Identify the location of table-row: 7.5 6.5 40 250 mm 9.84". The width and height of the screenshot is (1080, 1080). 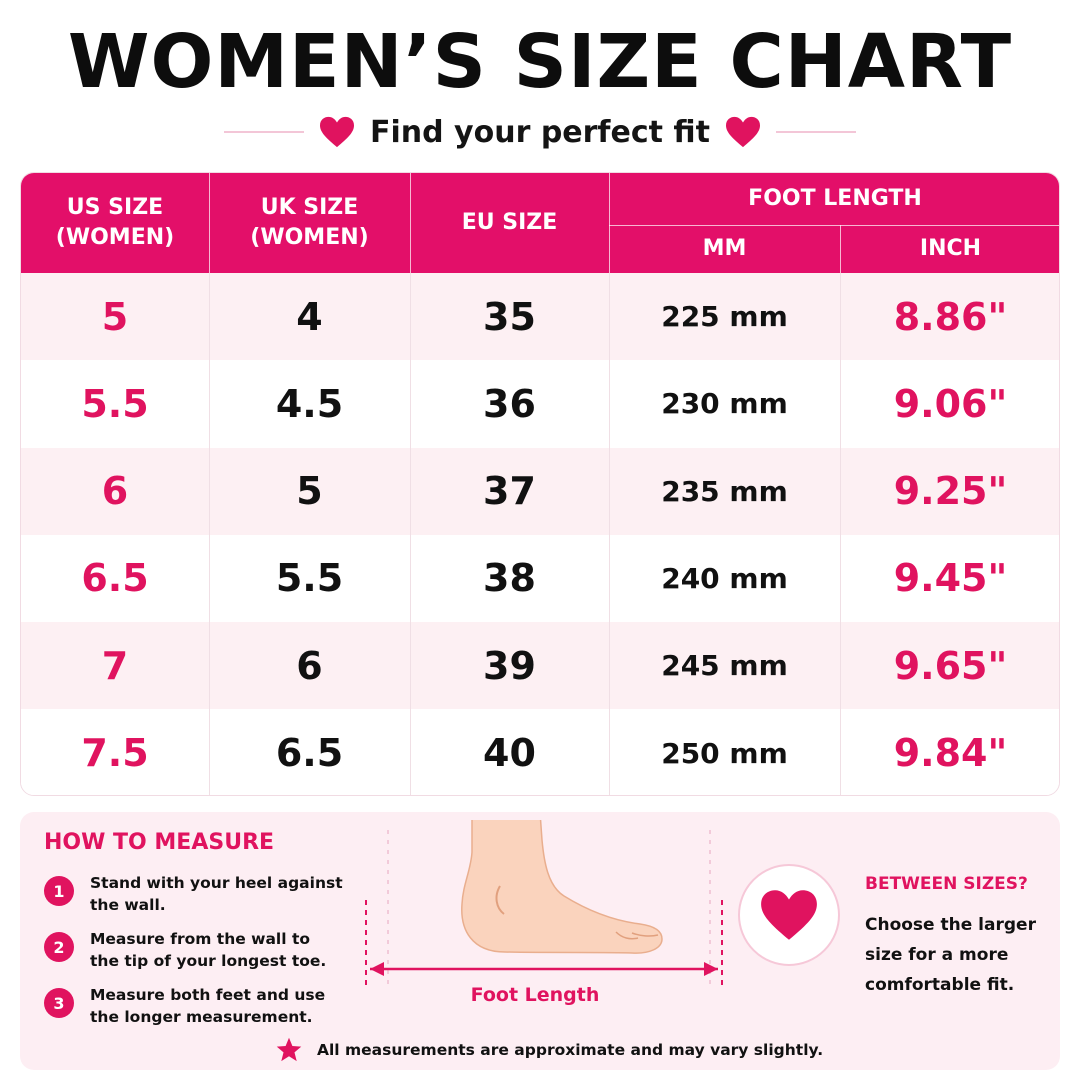
(540, 752).